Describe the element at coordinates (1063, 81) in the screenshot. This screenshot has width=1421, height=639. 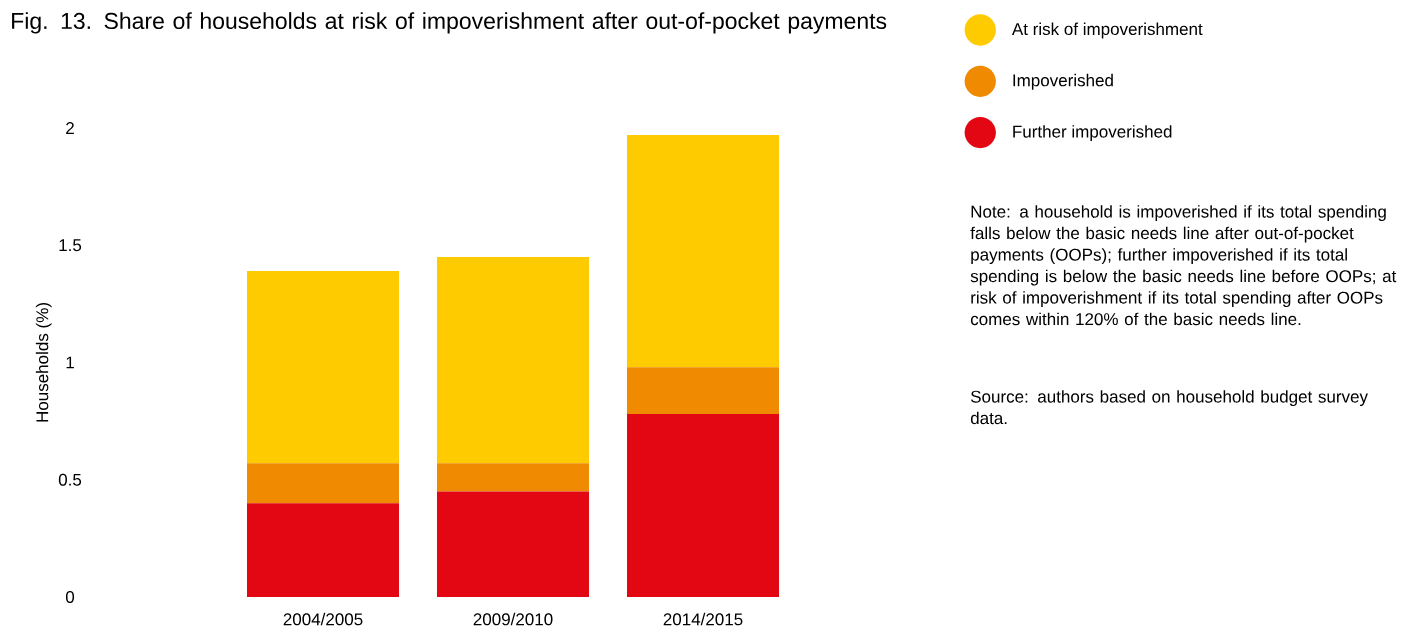
I see `legend-label: Impoverished` at that location.